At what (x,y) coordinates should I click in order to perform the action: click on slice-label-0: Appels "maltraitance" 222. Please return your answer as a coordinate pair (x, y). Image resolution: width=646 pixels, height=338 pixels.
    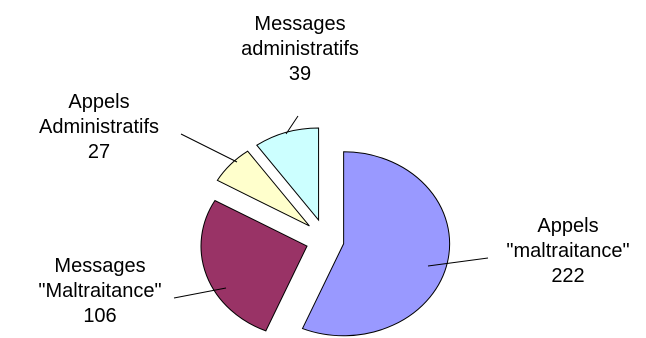
    Looking at the image, I should click on (567, 251).